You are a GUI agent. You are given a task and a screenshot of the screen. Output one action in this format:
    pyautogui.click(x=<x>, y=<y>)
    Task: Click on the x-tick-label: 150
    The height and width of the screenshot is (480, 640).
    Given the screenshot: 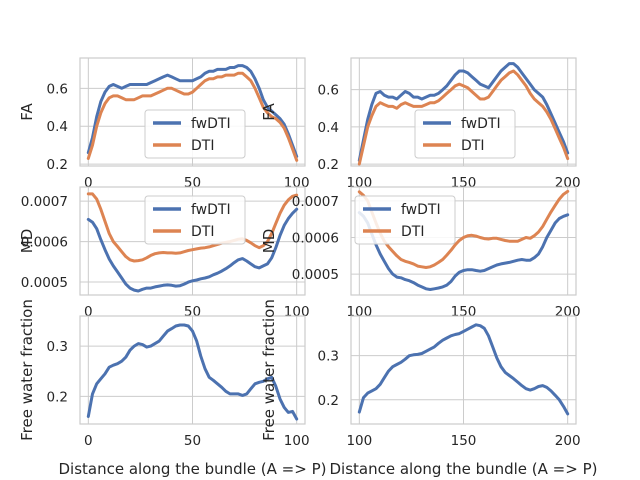 What is the action you would take?
    pyautogui.click(x=464, y=441)
    